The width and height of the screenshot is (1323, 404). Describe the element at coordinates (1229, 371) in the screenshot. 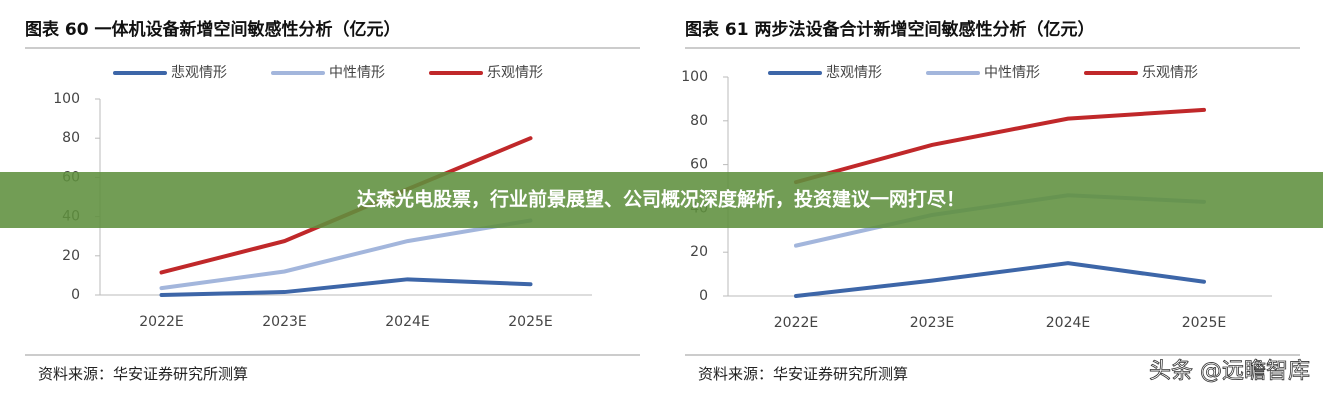

I see `watermark: 头条 @远瞻智库` at that location.